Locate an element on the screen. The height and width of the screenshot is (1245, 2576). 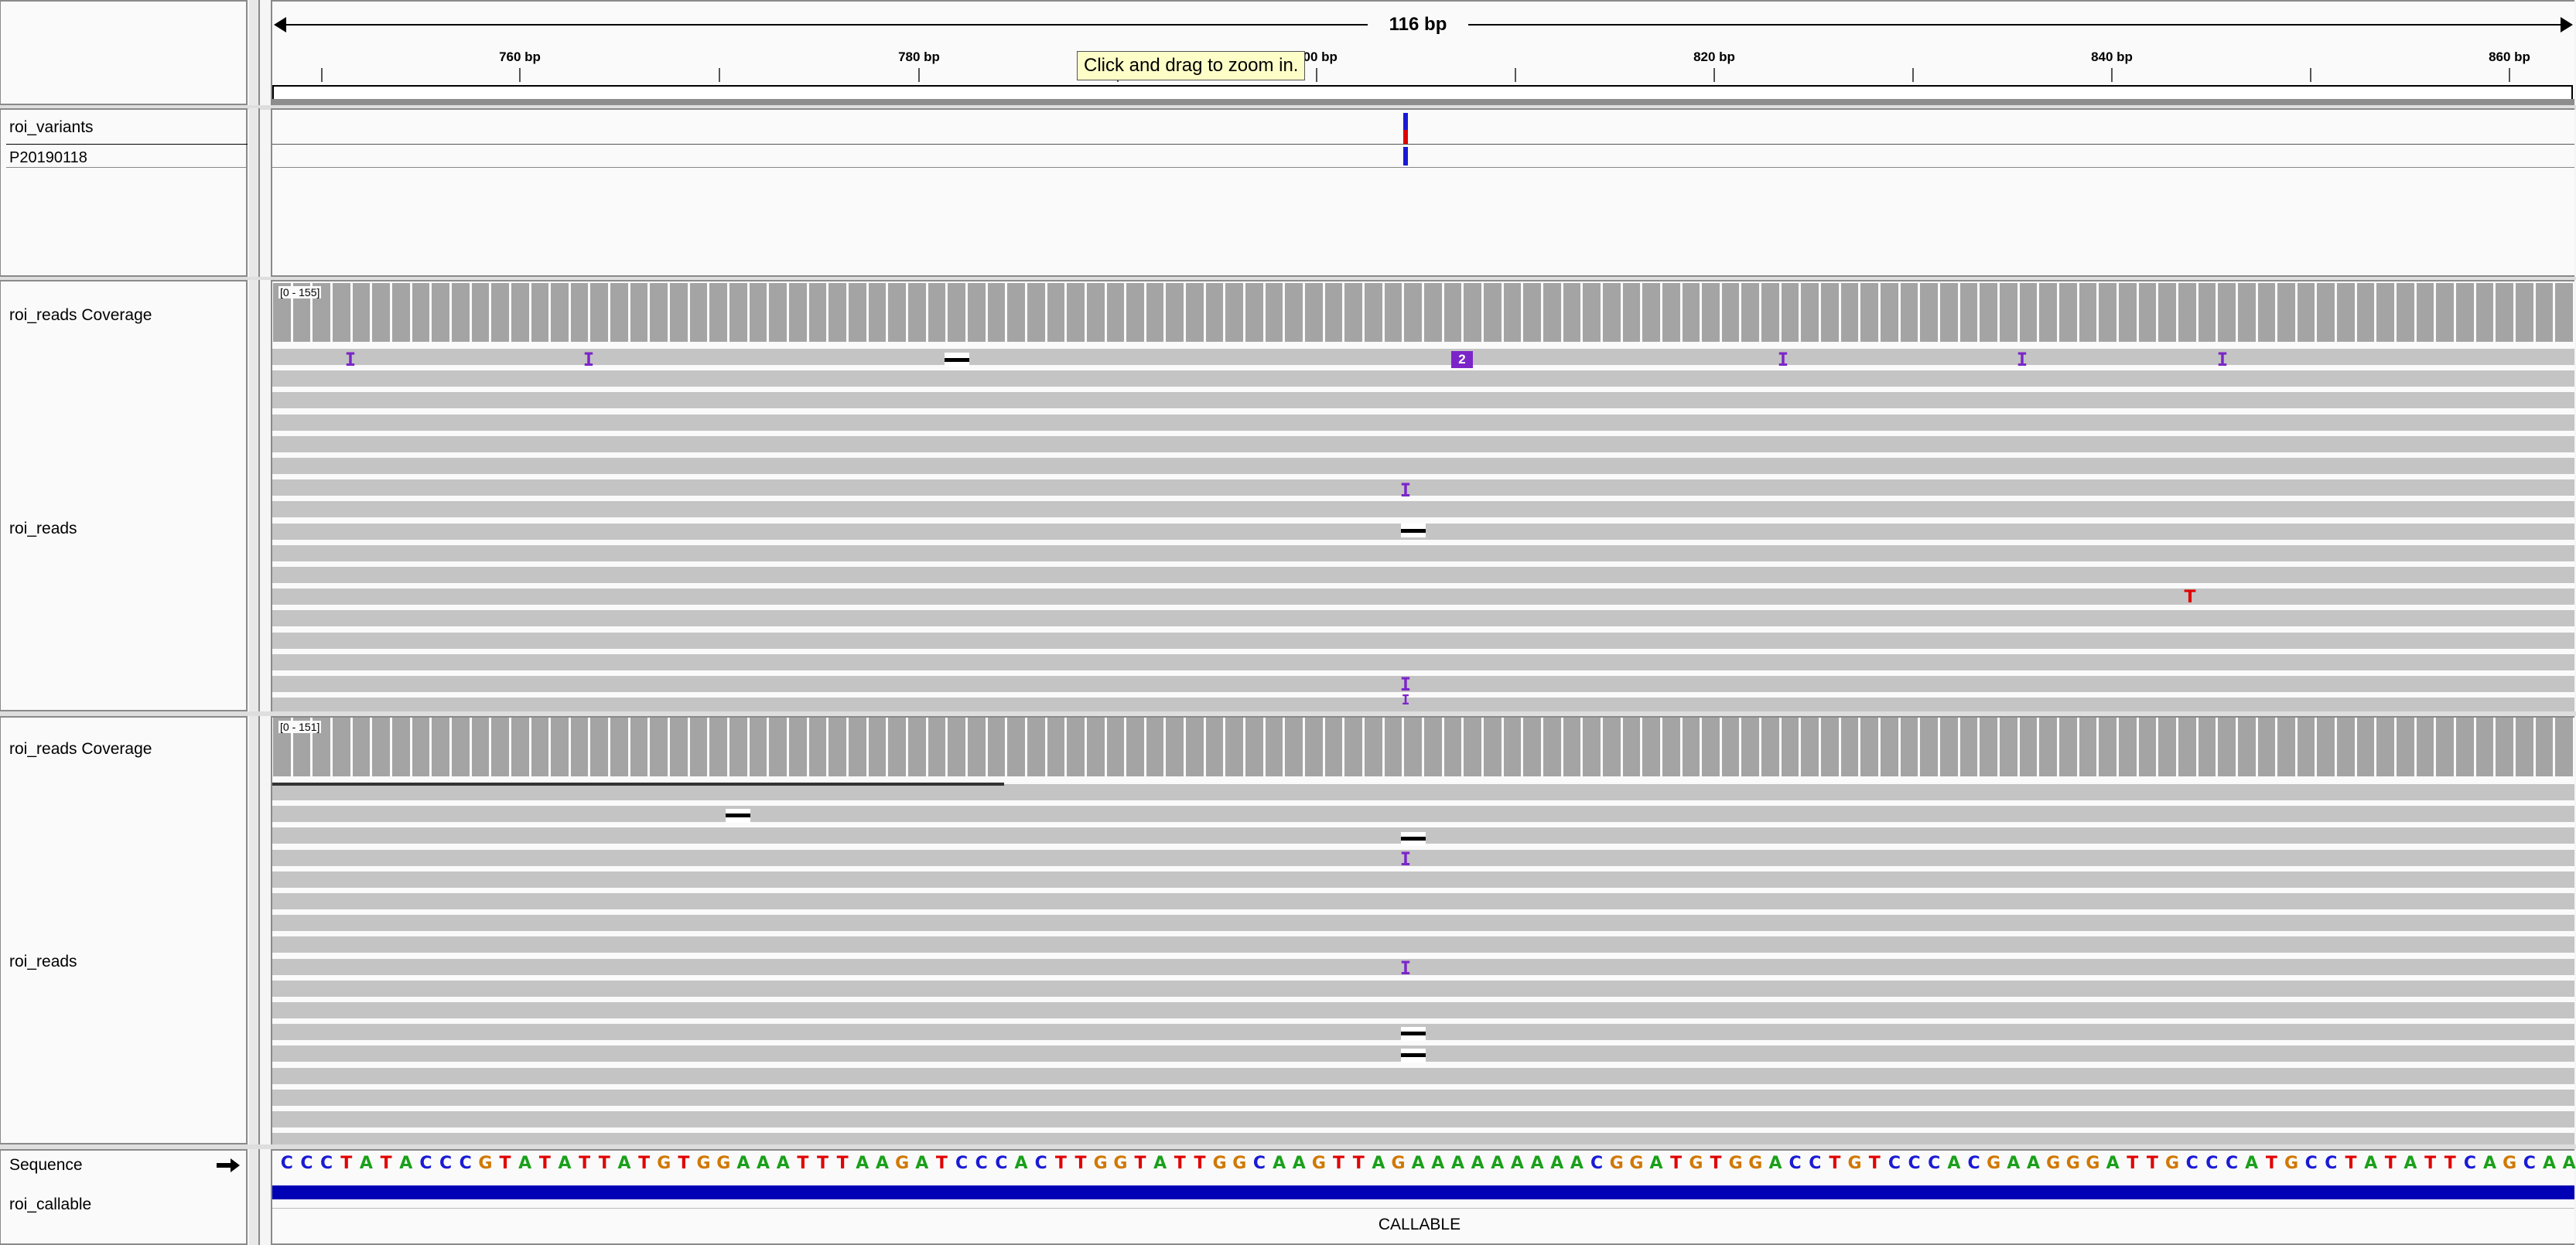
reference-base: G is located at coordinates (2072, 1163).